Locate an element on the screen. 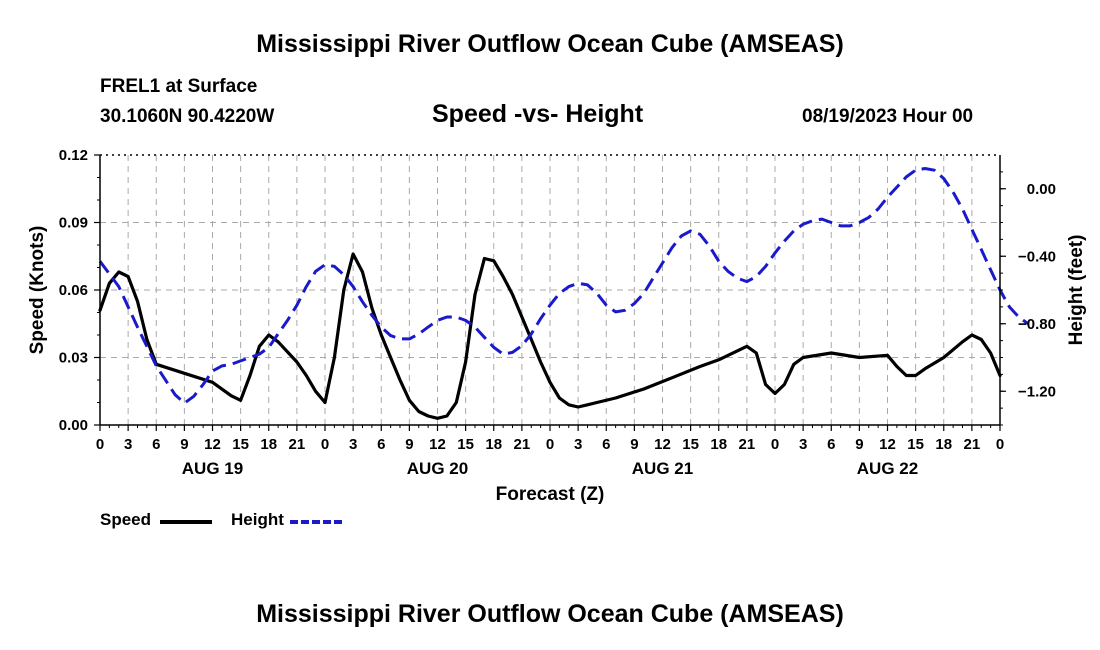  station-coords: 30.1060N 90.4220W is located at coordinates (187, 116).